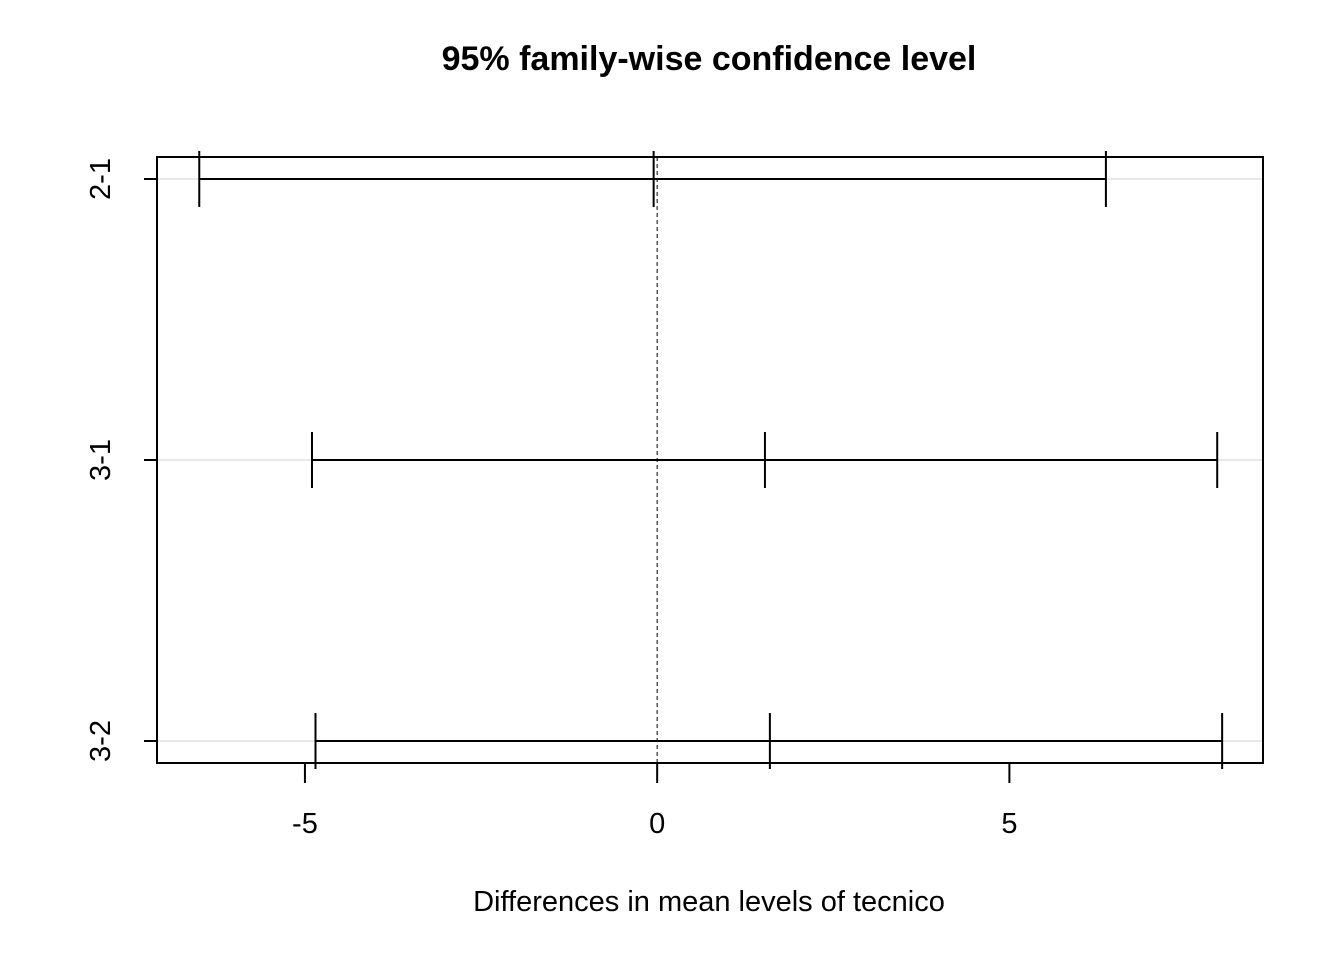 The image size is (1344, 960). Describe the element at coordinates (101, 741) in the screenshot. I see `y-tick-label-3-2: 3-2` at that location.